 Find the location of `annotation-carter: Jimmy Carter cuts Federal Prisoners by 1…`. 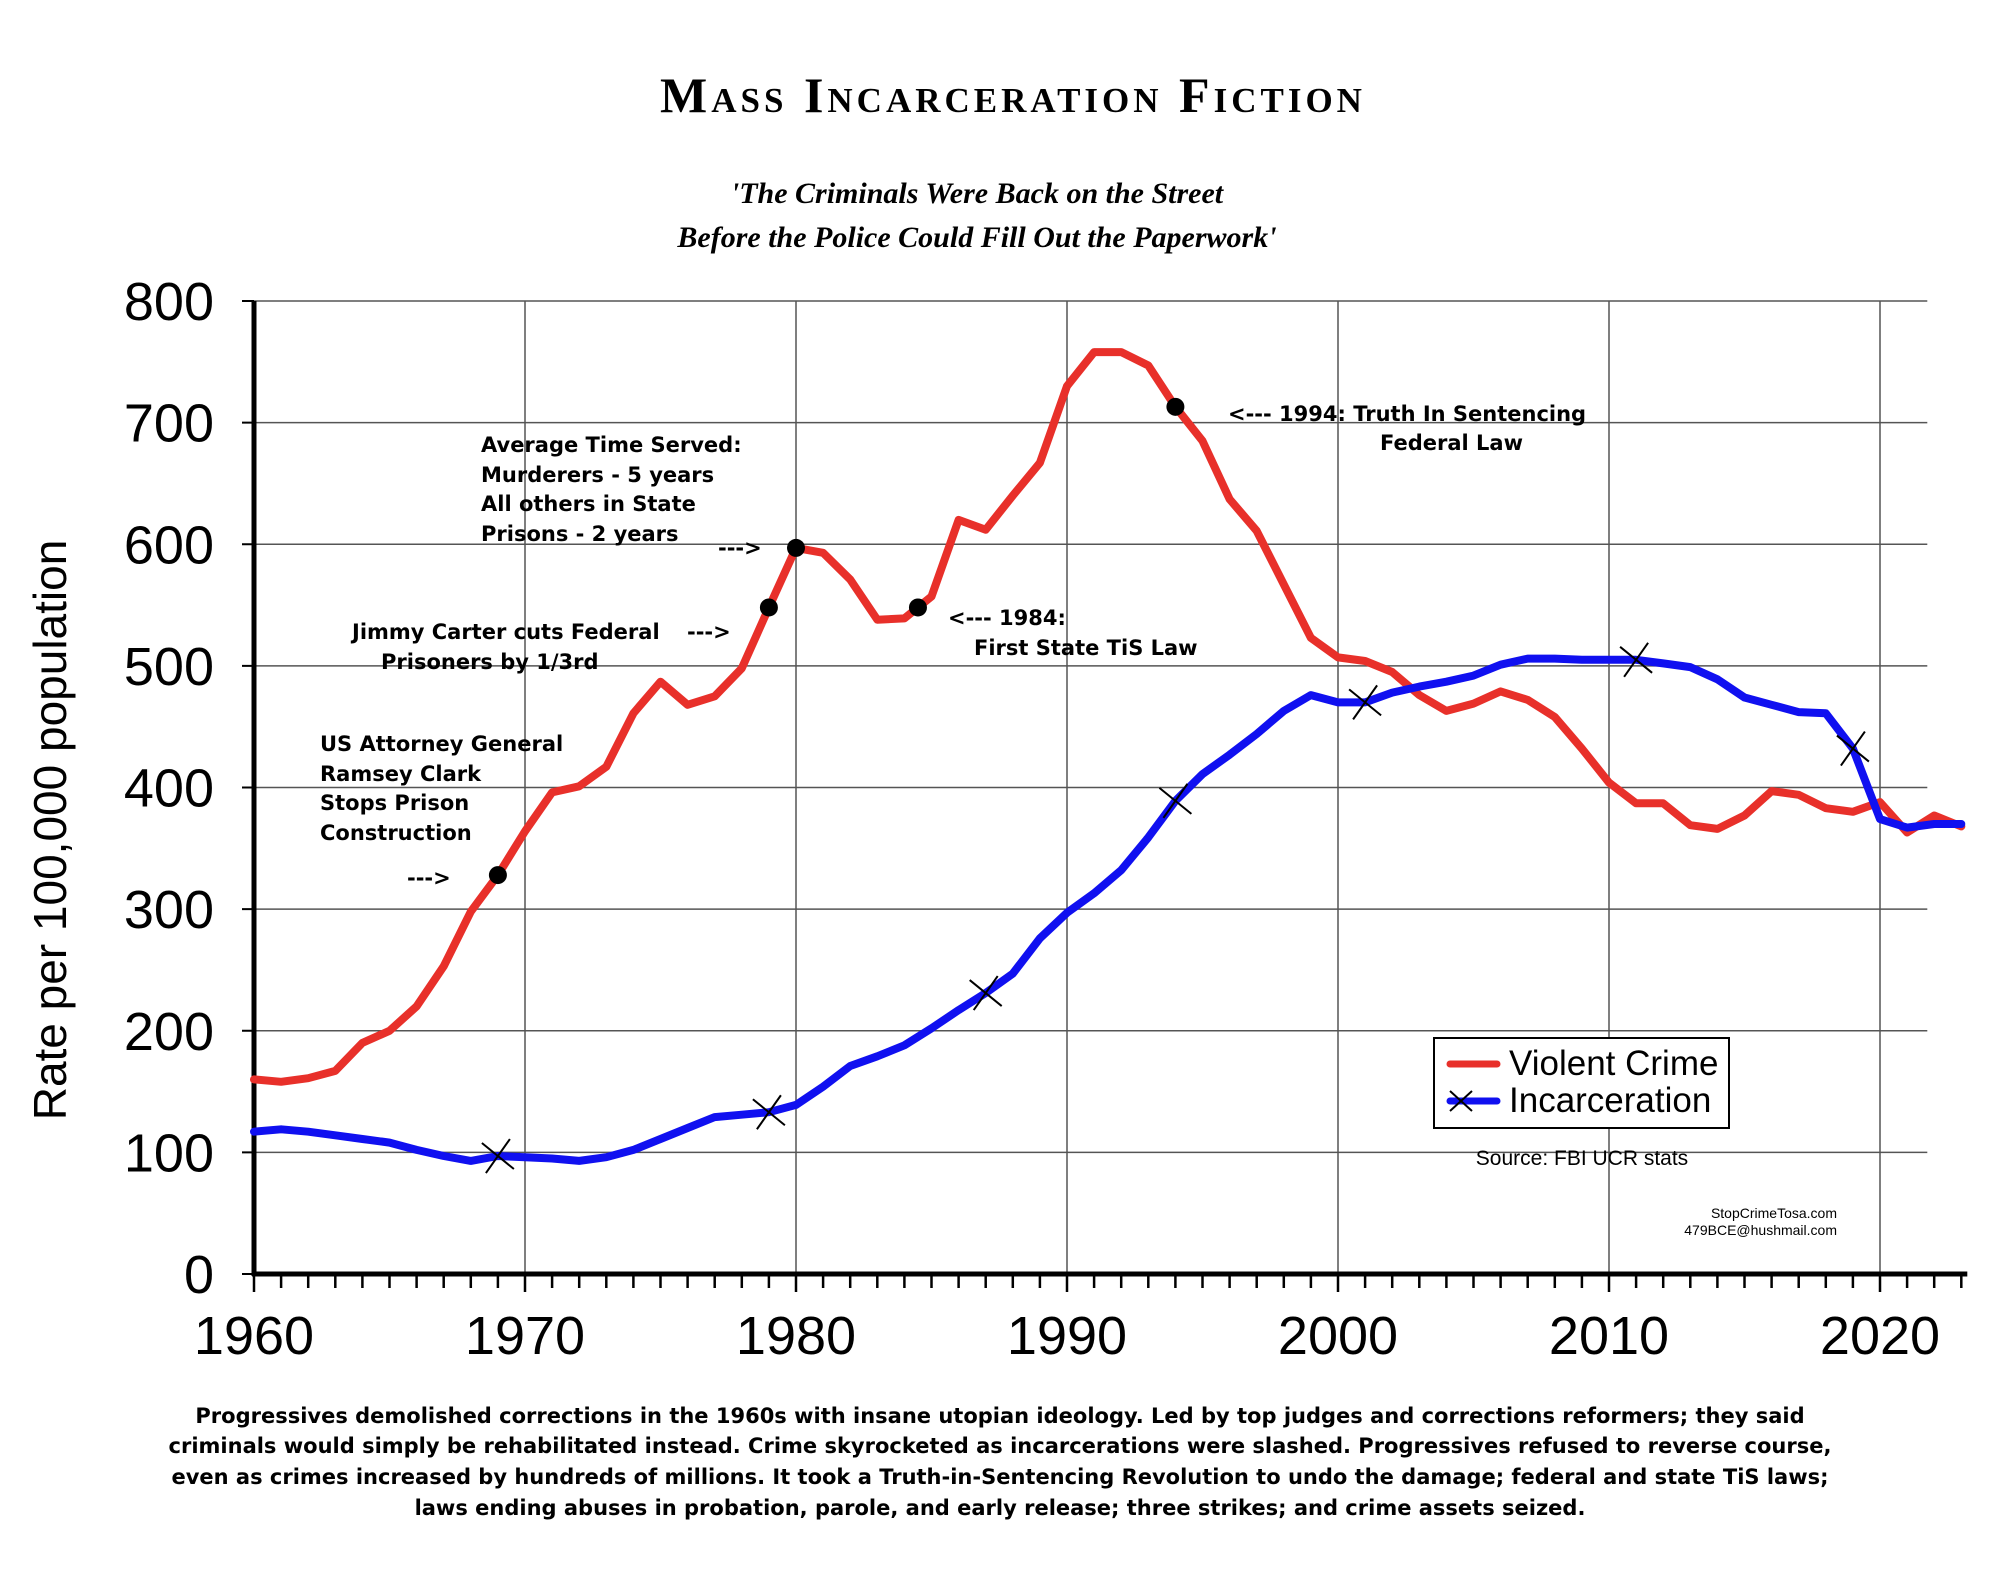

annotation-carter: Jimmy Carter cuts Federal Prisoners by 1… is located at coordinates (540, 647).